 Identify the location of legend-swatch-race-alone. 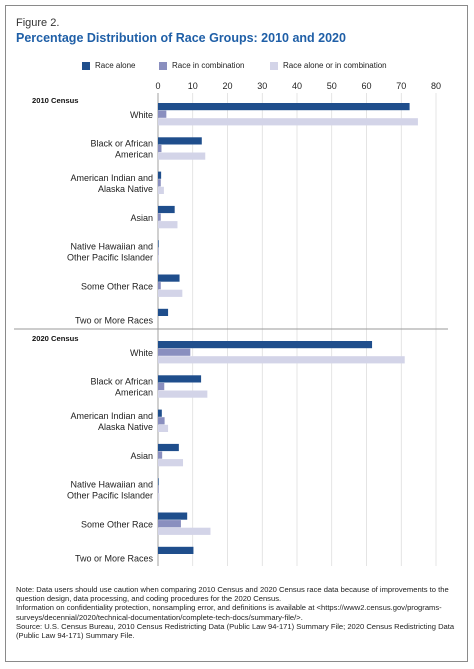
(86, 65).